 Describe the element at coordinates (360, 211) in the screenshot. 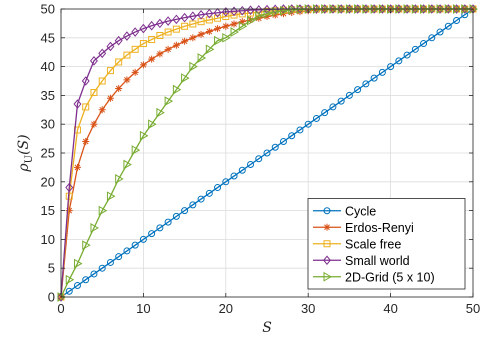

I see `legend-label: Cycle` at that location.